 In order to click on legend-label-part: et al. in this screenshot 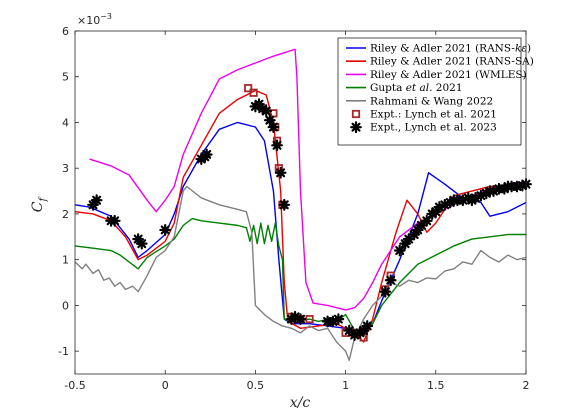, I will do `click(419, 88)`.